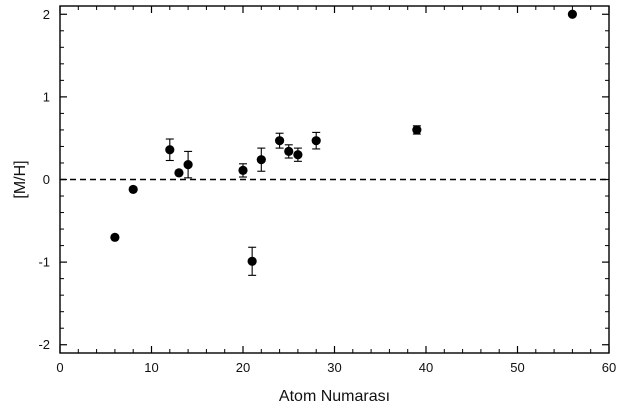  What do you see at coordinates (609, 367) in the screenshot?
I see `x-tick-label: 60` at bounding box center [609, 367].